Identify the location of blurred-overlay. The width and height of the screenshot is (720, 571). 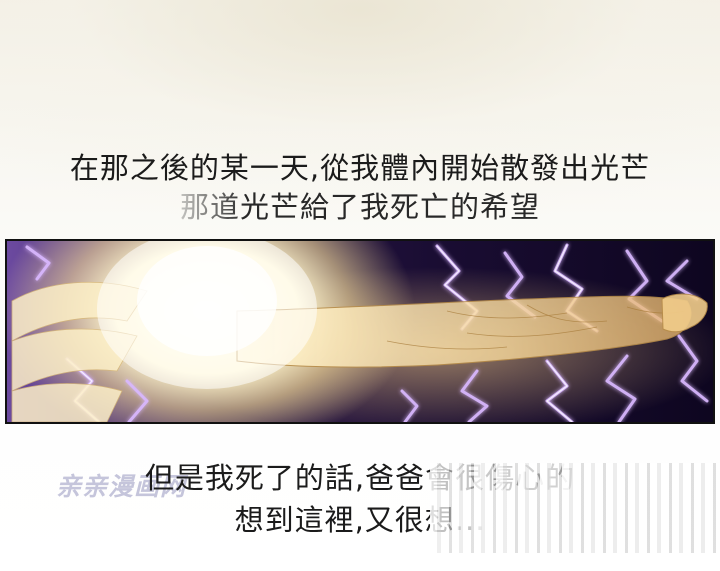
(575, 508).